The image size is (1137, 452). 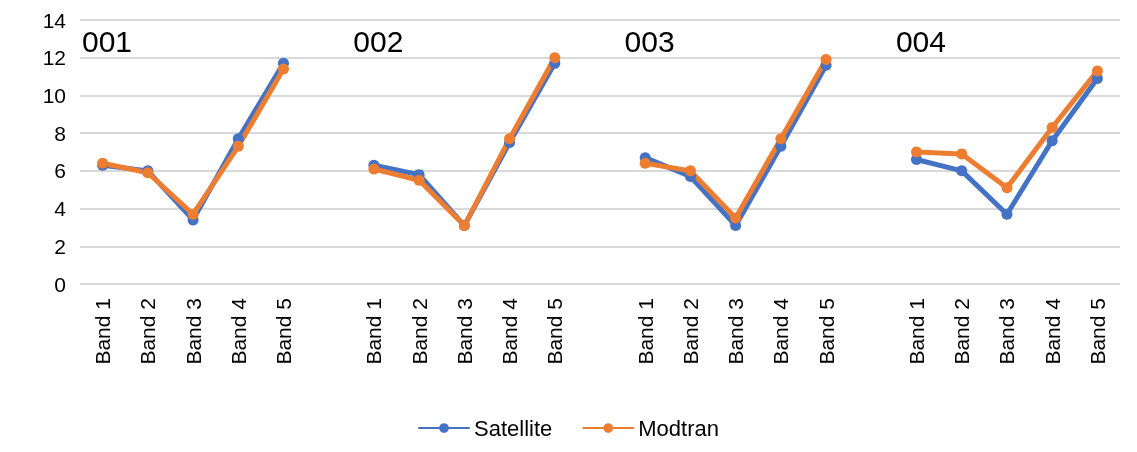 I want to click on y-tick-label: 4, so click(x=60, y=209).